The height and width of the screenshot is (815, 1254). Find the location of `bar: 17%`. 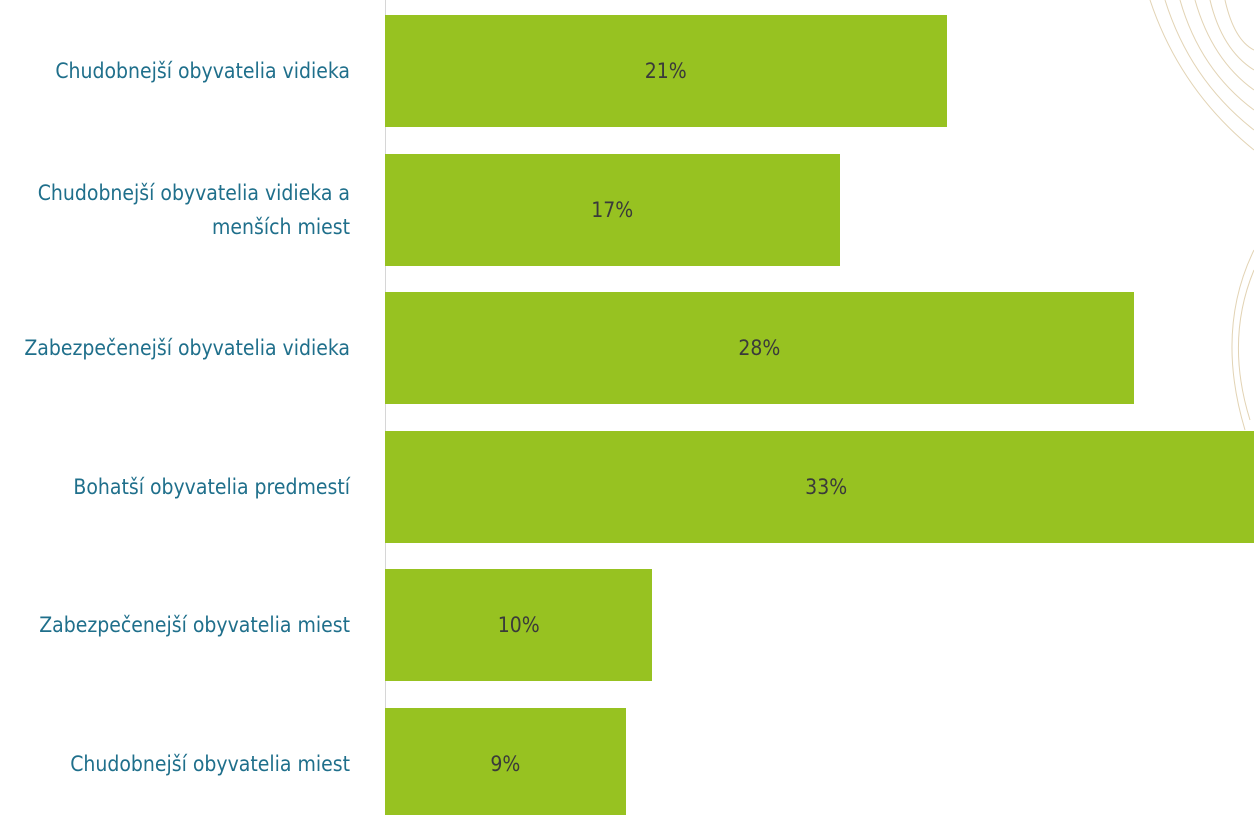

bar: 17% is located at coordinates (612, 209).